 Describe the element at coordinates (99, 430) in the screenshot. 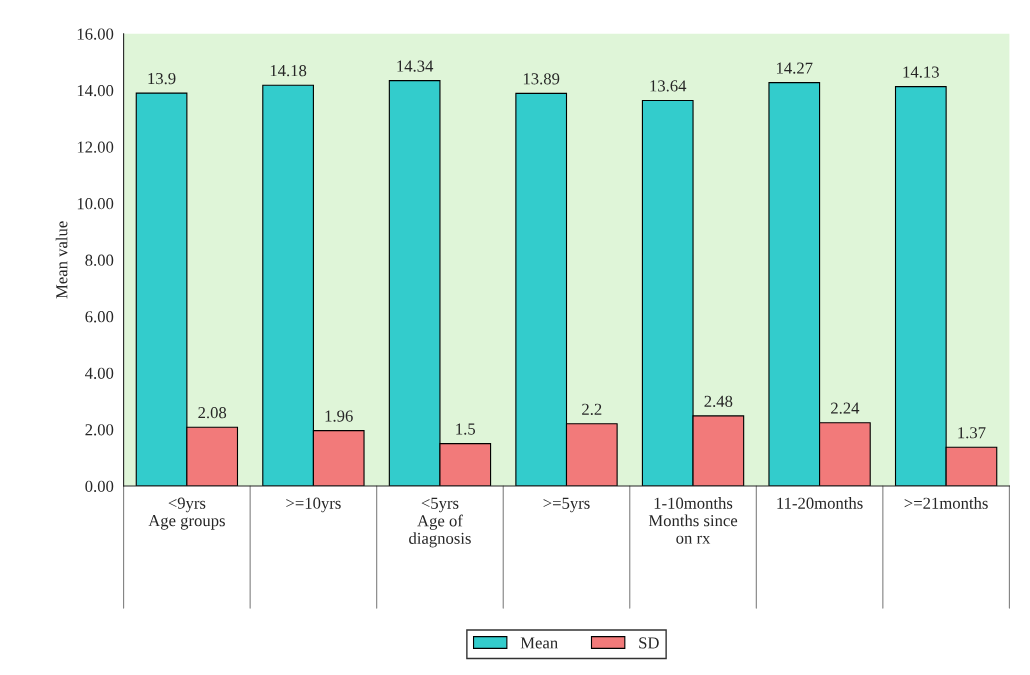

I see `y-tick-label: 2.00` at that location.